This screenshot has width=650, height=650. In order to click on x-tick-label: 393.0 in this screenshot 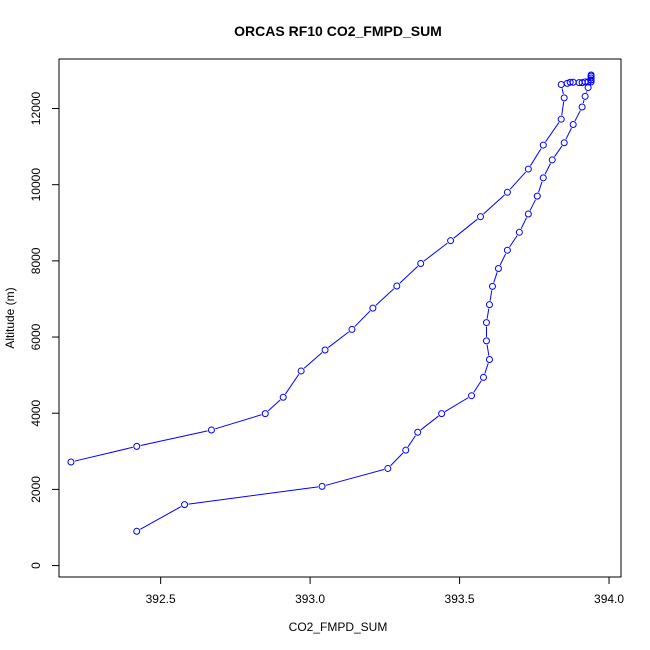, I will do `click(310, 599)`.